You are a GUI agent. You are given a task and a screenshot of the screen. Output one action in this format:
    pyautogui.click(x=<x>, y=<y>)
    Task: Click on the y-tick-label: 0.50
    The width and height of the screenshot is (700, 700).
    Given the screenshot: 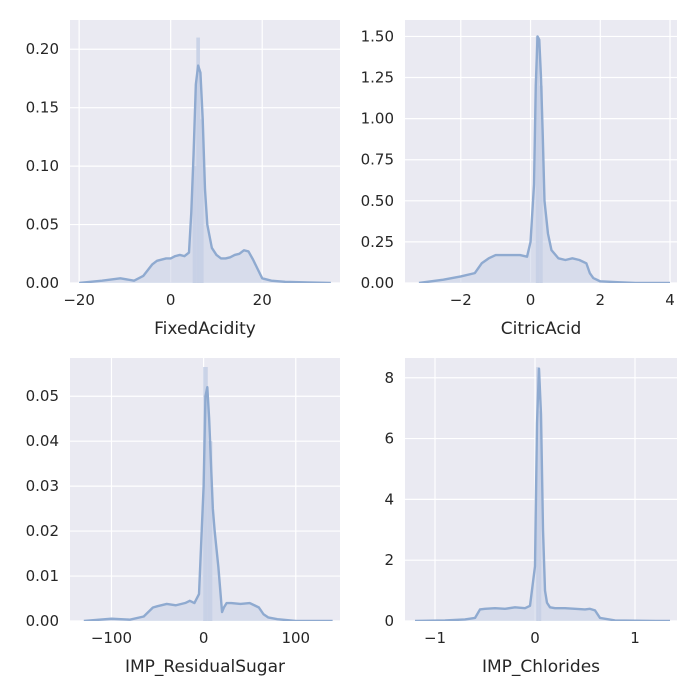 What is the action you would take?
    pyautogui.click(x=377, y=201)
    